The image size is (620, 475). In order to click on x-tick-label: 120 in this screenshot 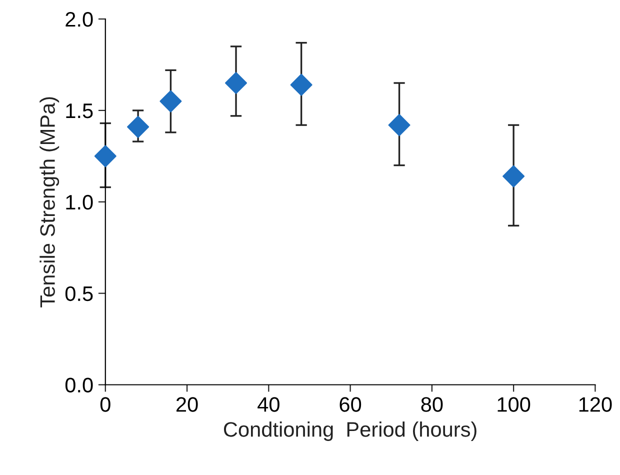, I will do `click(595, 404)`.